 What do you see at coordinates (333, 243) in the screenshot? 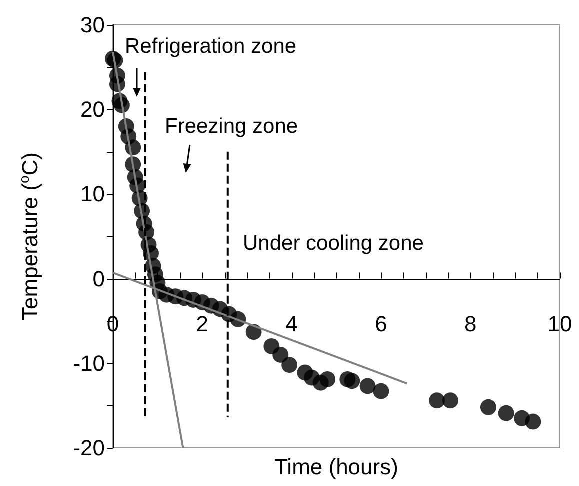
I see `annotation: Under cooling zone` at bounding box center [333, 243].